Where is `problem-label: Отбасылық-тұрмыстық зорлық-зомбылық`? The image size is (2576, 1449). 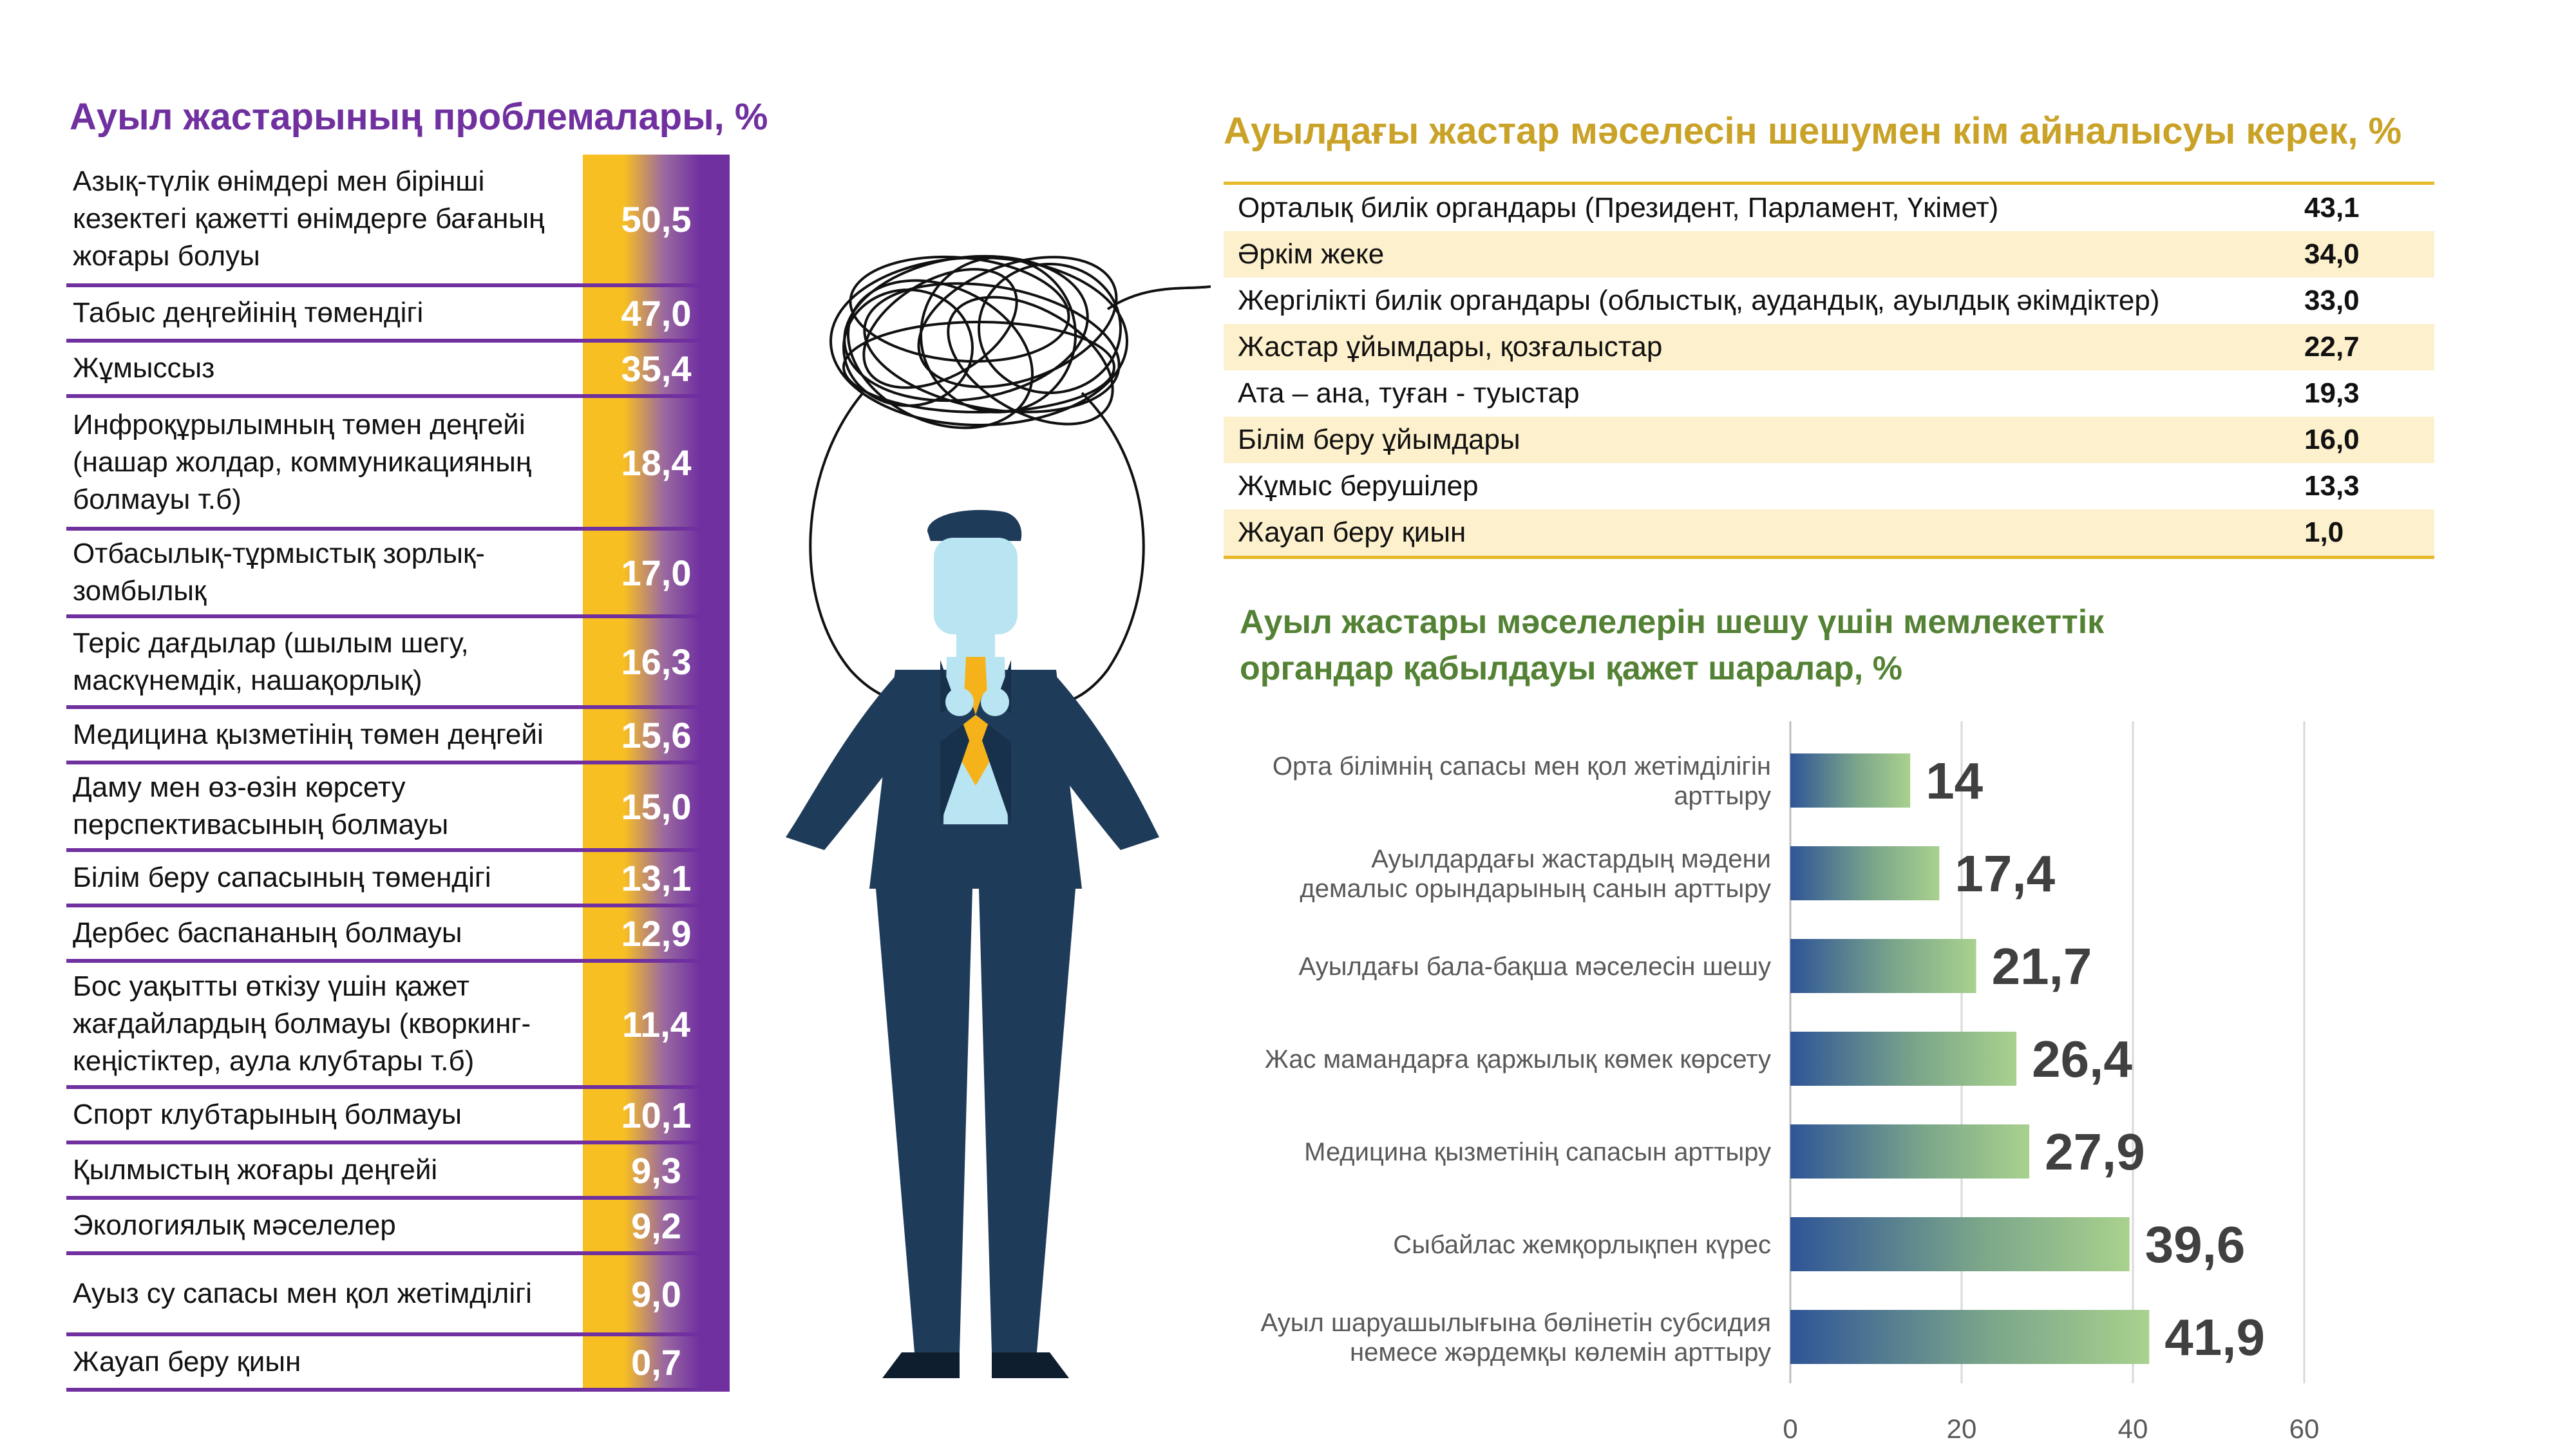
problem-label: Отбасылық-тұрмыстық зорлық-зомбылық is located at coordinates (279, 572).